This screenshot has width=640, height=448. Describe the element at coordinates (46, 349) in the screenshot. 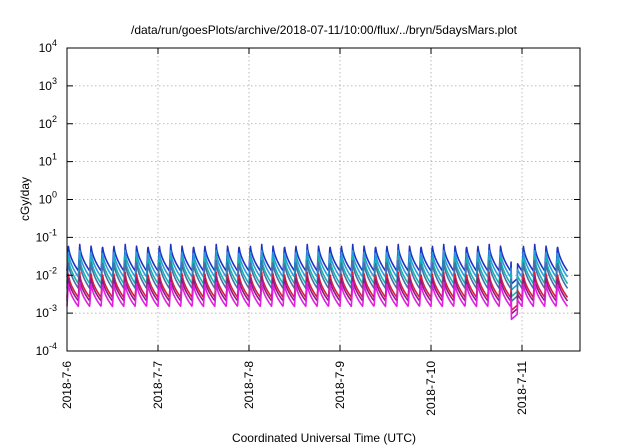

I see `y-tick-label: 10⁻⁴` at that location.